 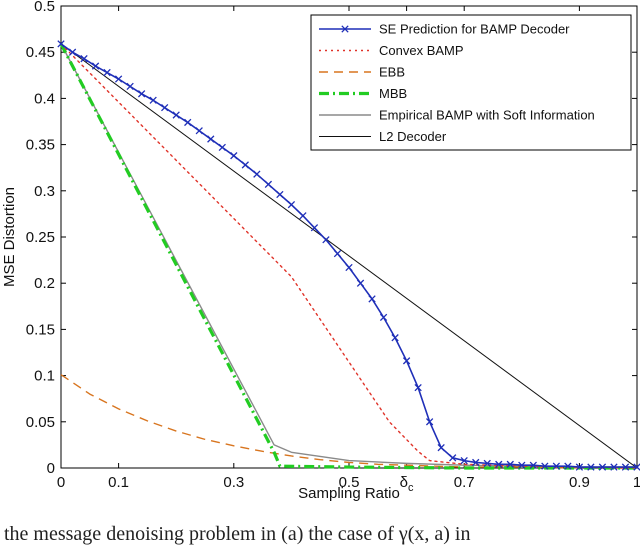 What do you see at coordinates (118, 482) in the screenshot?
I see `x-tick-label: 0.1` at bounding box center [118, 482].